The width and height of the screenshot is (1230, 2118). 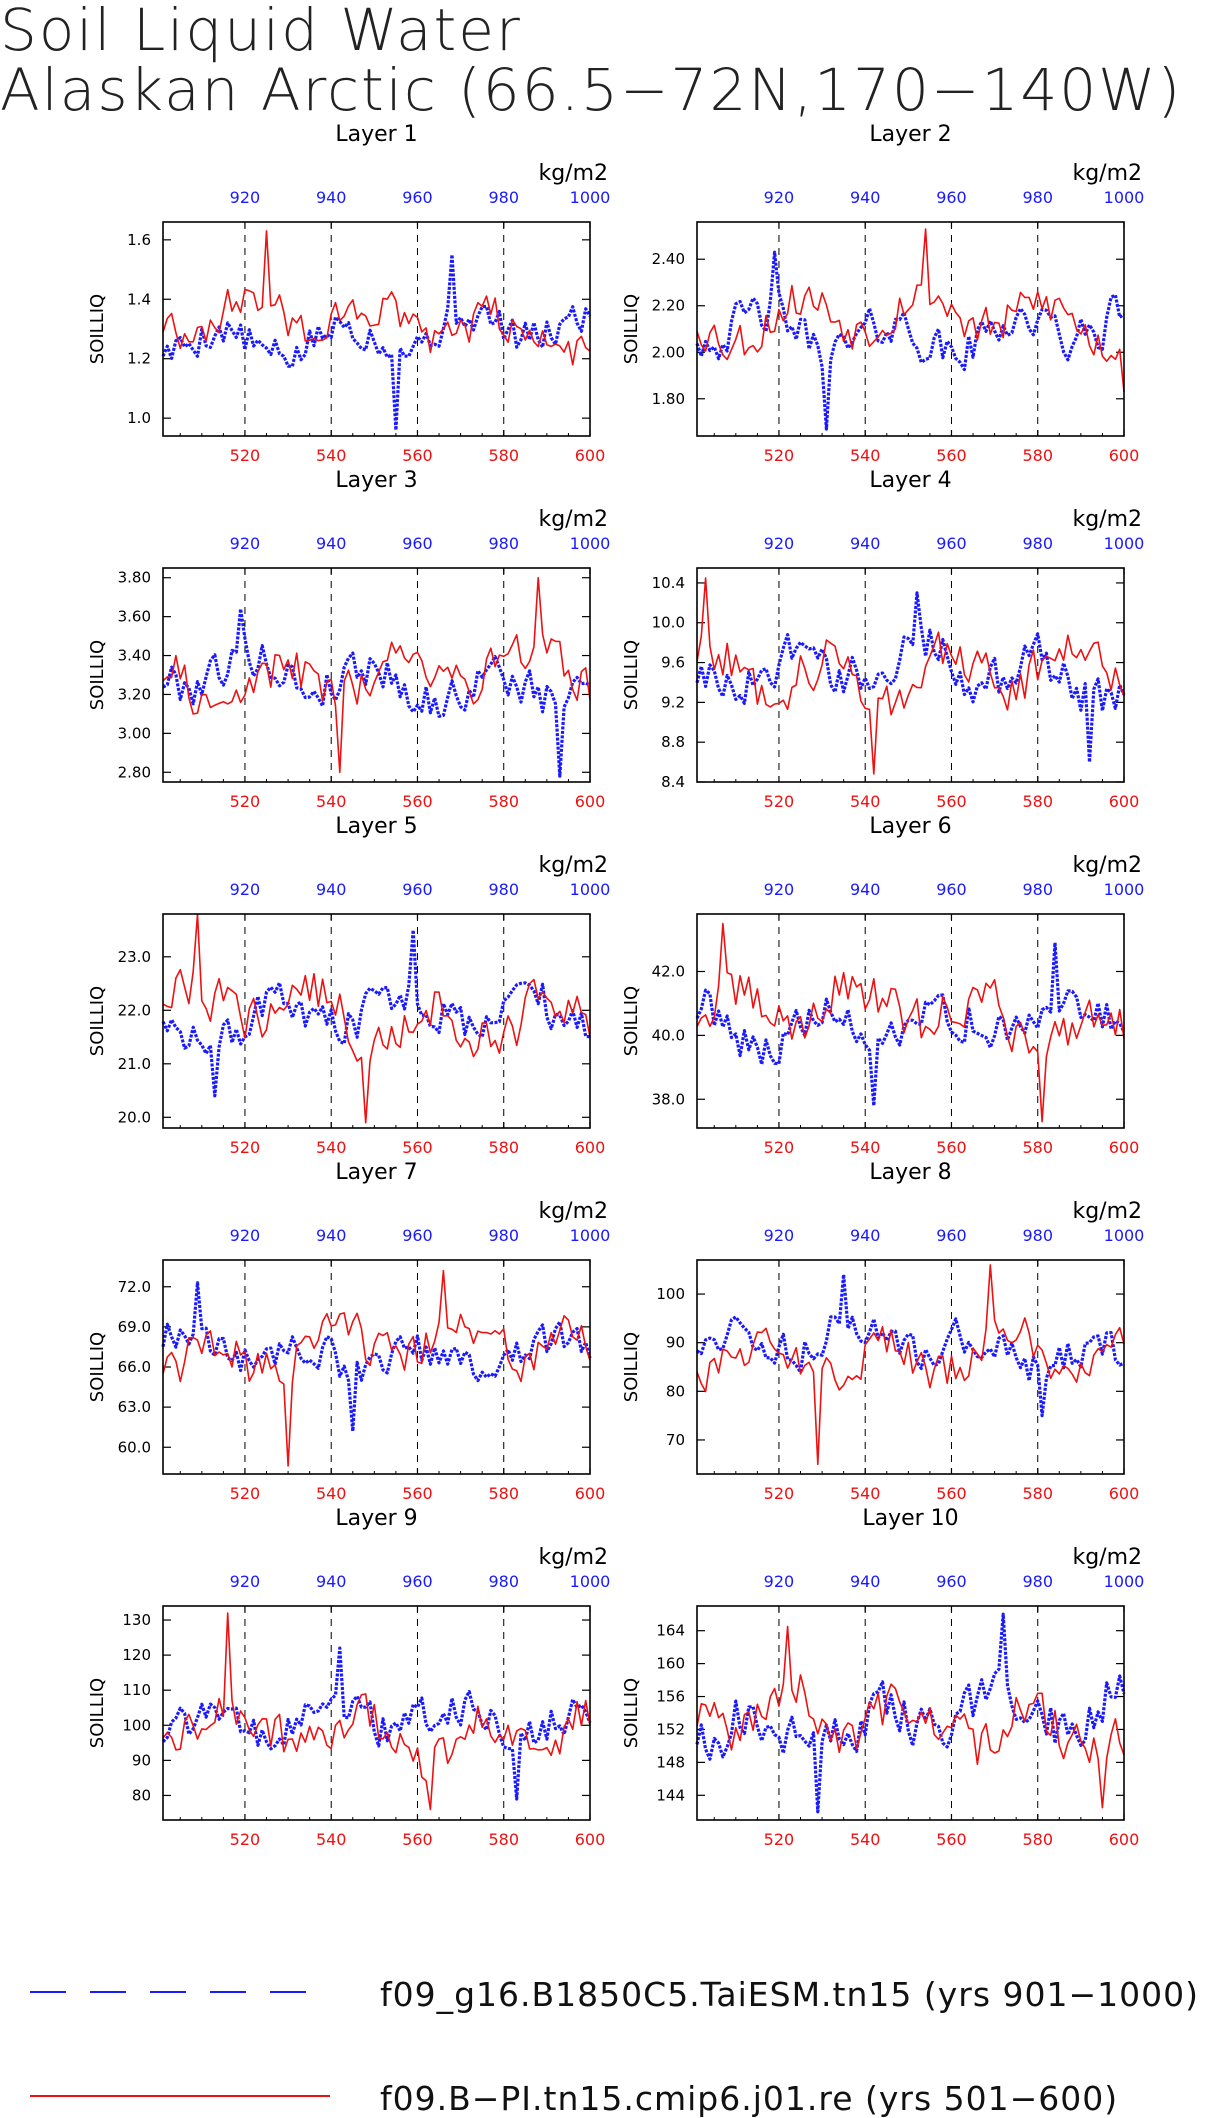 What do you see at coordinates (1107, 1557) in the screenshot?
I see `panel-10-units-label: kg/m2` at bounding box center [1107, 1557].